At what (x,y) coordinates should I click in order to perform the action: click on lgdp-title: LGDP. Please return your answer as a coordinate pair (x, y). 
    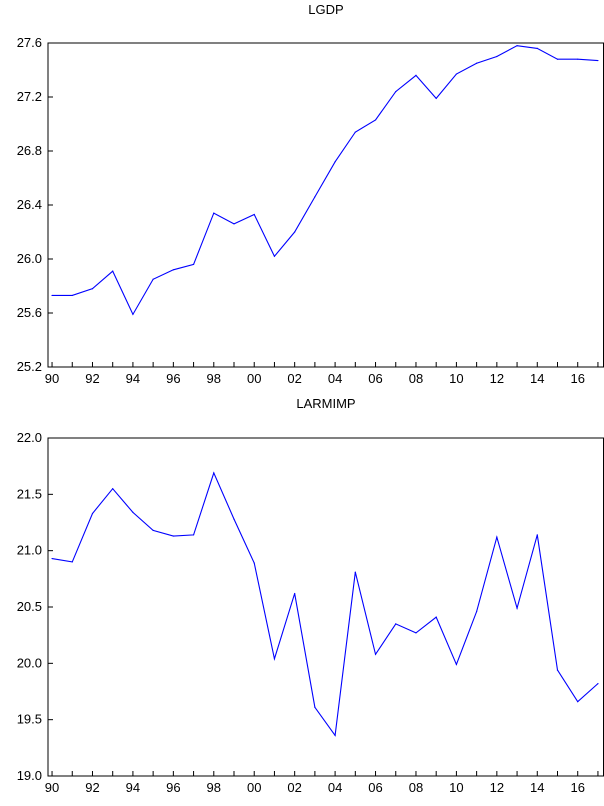
    Looking at the image, I should click on (325, 9).